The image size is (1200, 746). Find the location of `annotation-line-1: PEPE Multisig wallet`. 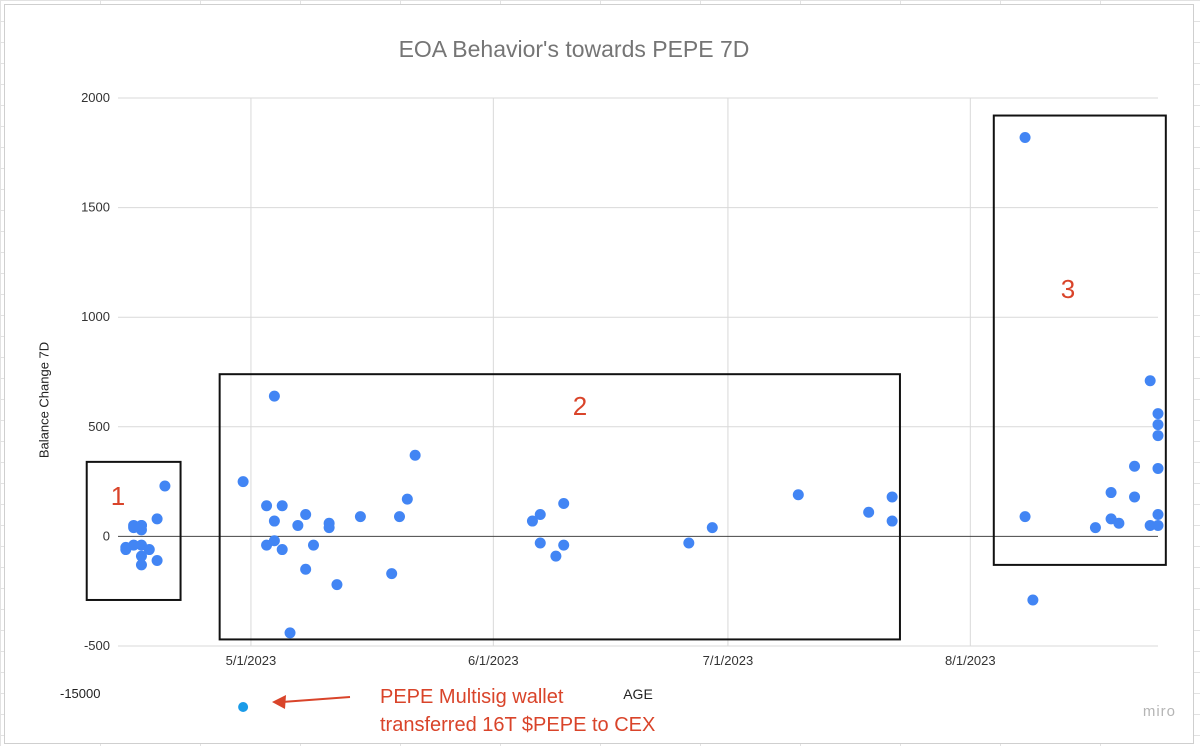

annotation-line-1: PEPE Multisig wallet is located at coordinates (472, 697).